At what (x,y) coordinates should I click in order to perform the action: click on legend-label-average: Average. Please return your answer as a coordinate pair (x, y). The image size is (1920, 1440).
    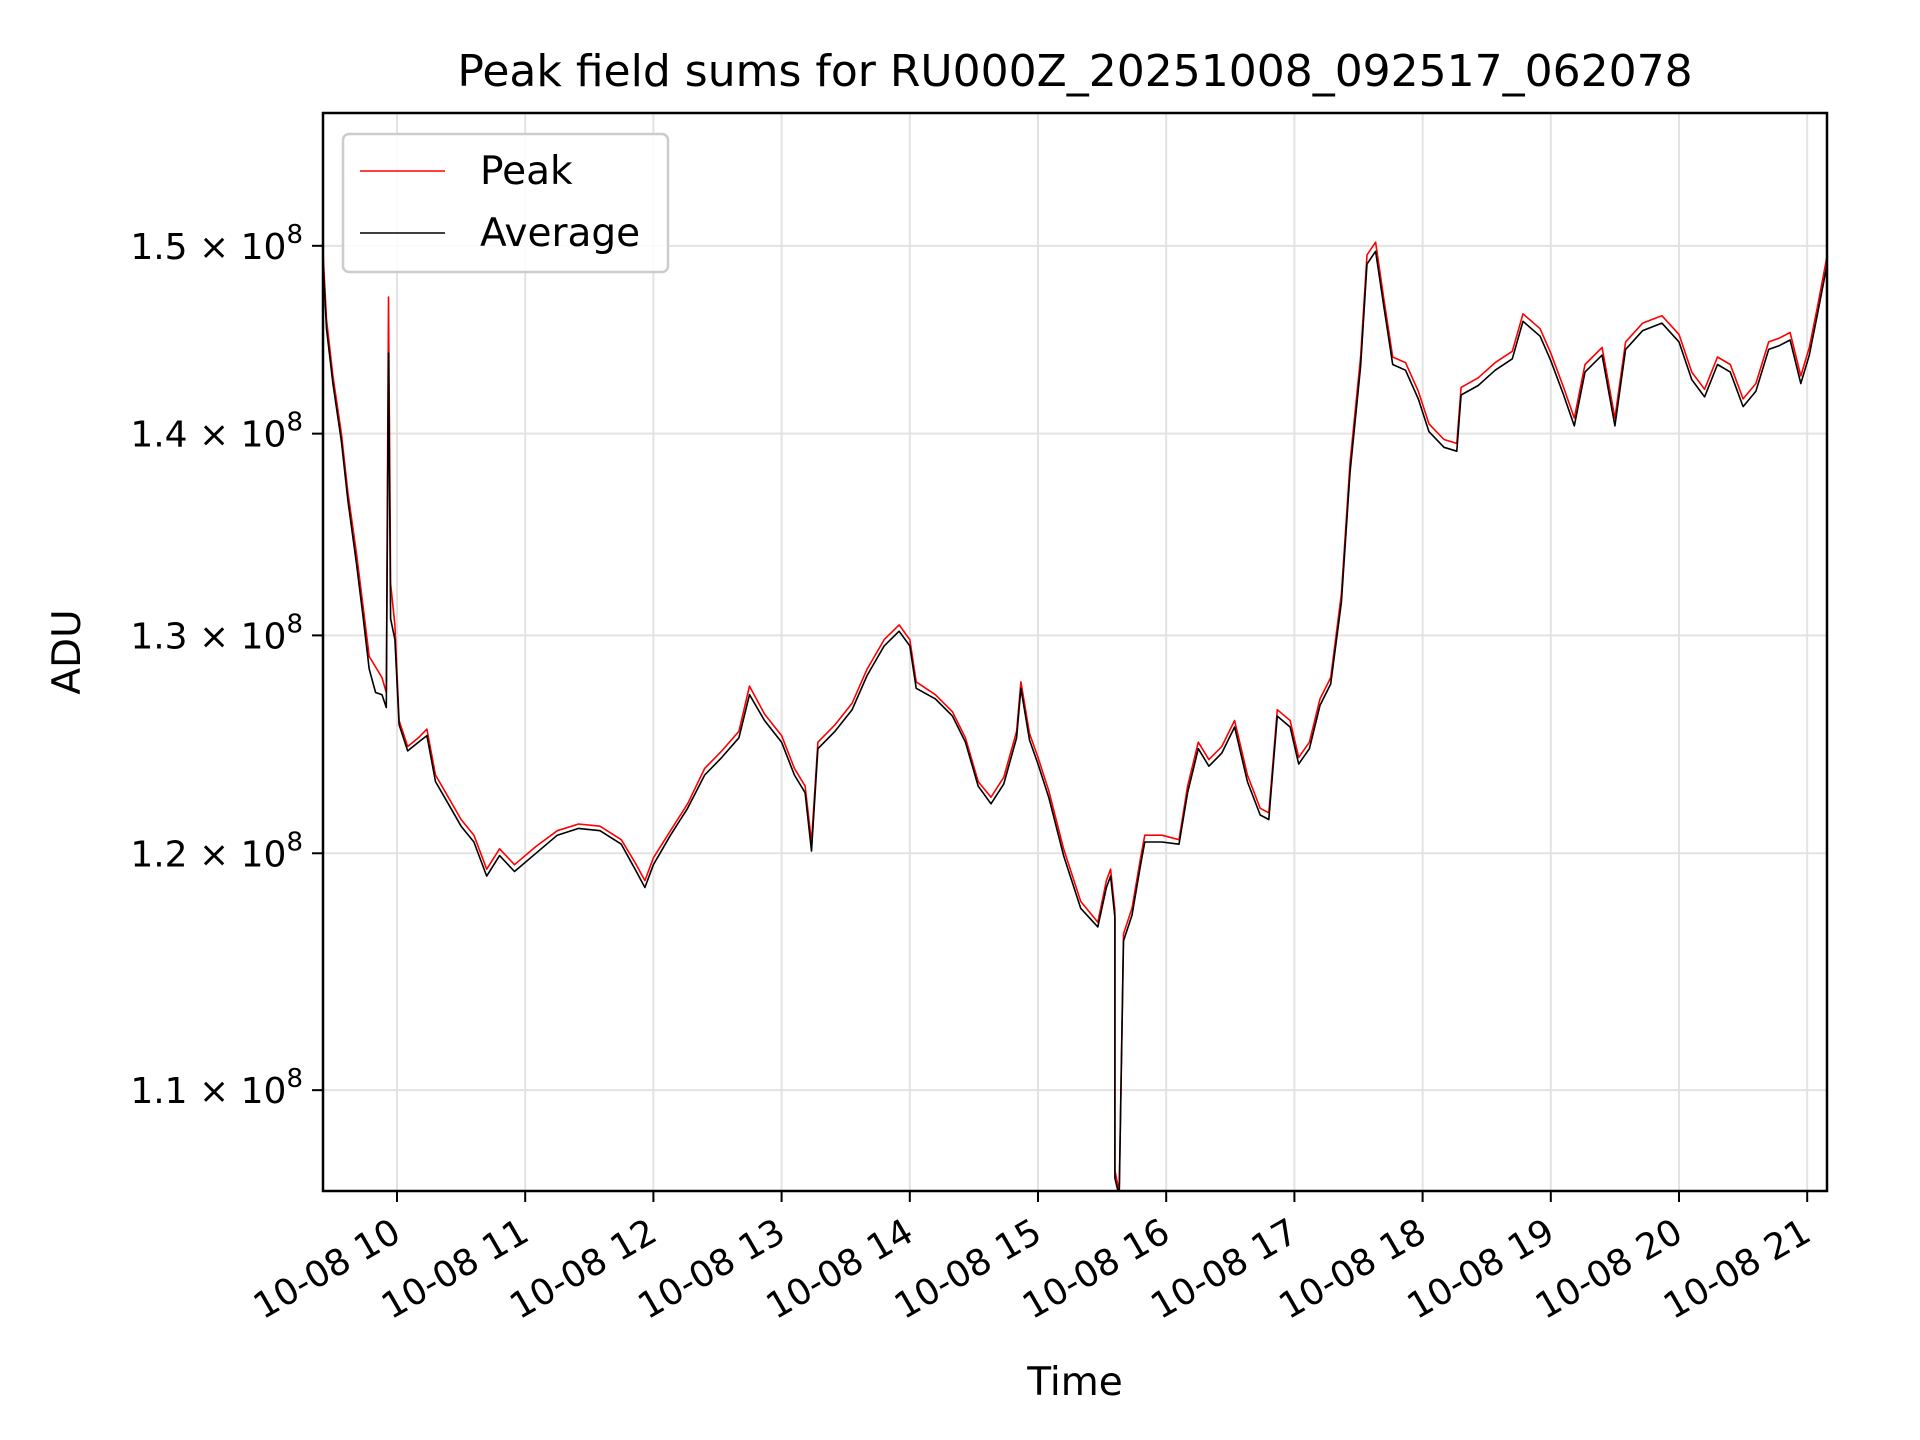
    Looking at the image, I should click on (560, 233).